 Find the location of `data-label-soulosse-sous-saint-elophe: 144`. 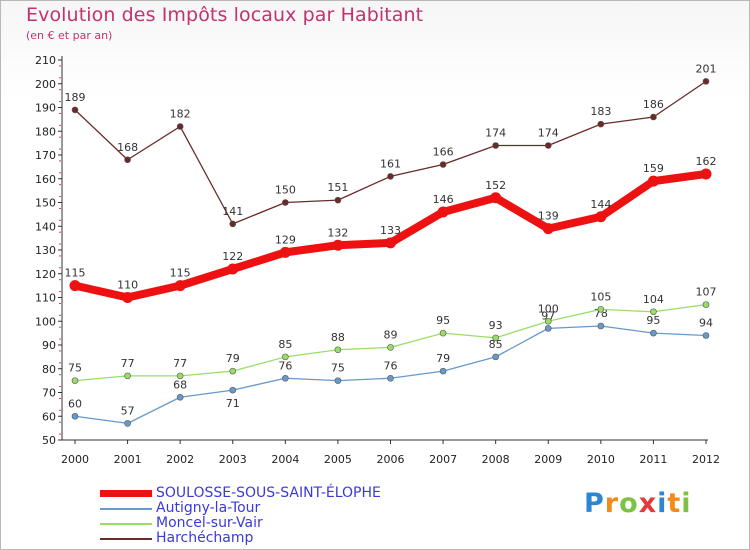

data-label-soulosse-sous-saint-elophe: 144 is located at coordinates (600, 204).